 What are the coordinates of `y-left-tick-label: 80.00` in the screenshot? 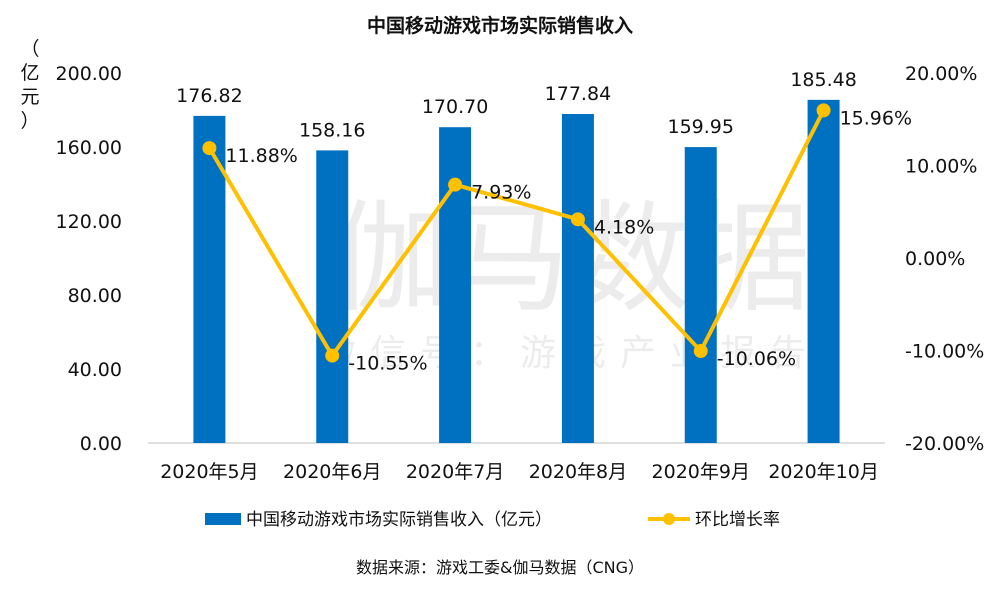 It's located at (95, 296).